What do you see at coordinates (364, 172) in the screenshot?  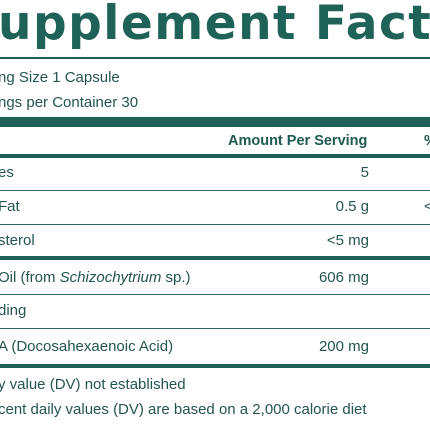 I see `nutrient-value-calories: 5` at bounding box center [364, 172].